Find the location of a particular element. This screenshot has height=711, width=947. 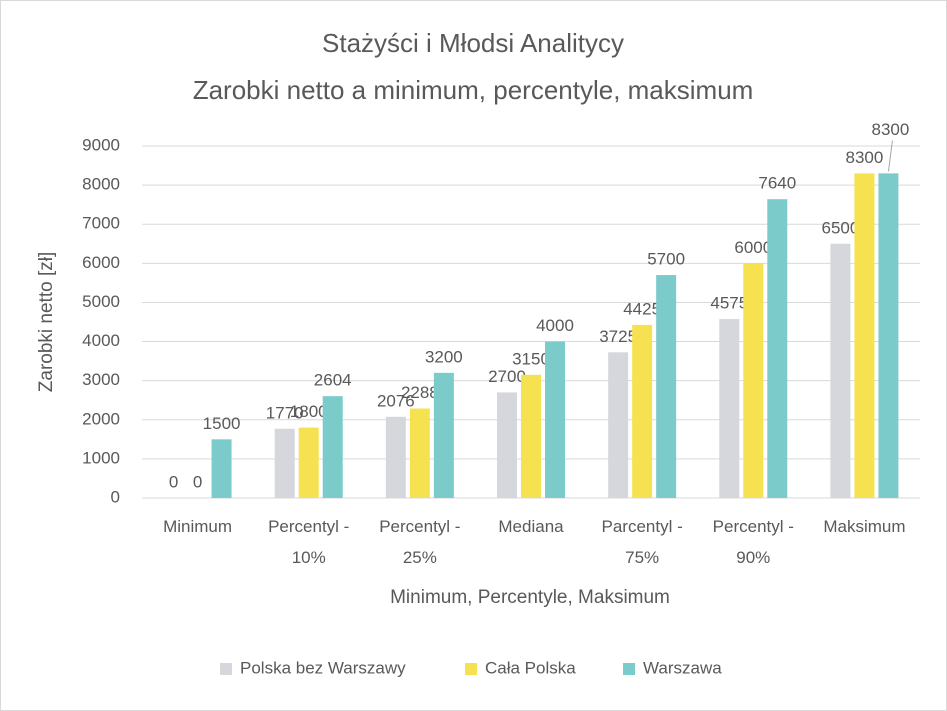

data-label: 2288 is located at coordinates (420, 392).